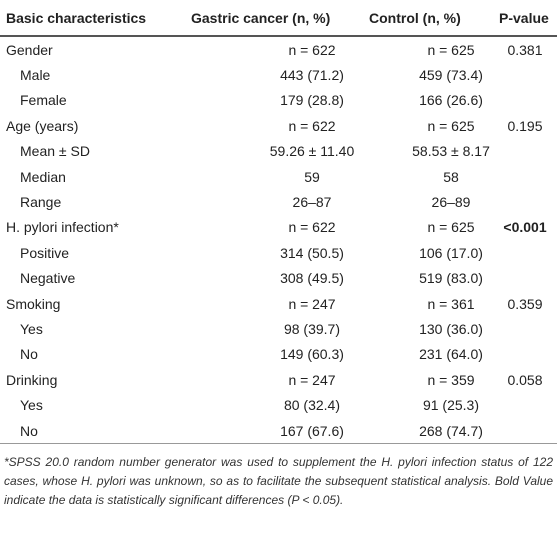 The width and height of the screenshot is (557, 555). I want to click on table-row: Drinking n = 247 n = 359 0.058, so click(278, 379).